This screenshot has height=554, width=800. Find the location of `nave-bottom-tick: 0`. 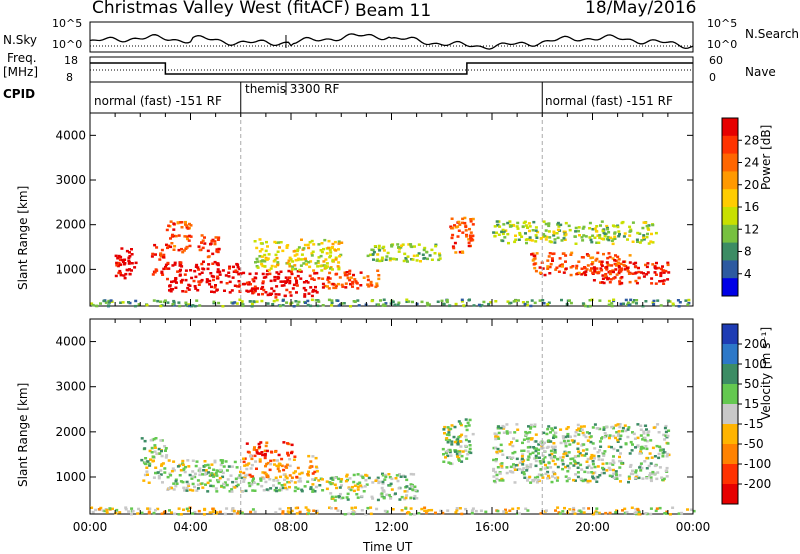

nave-bottom-tick: 0 is located at coordinates (712, 77).